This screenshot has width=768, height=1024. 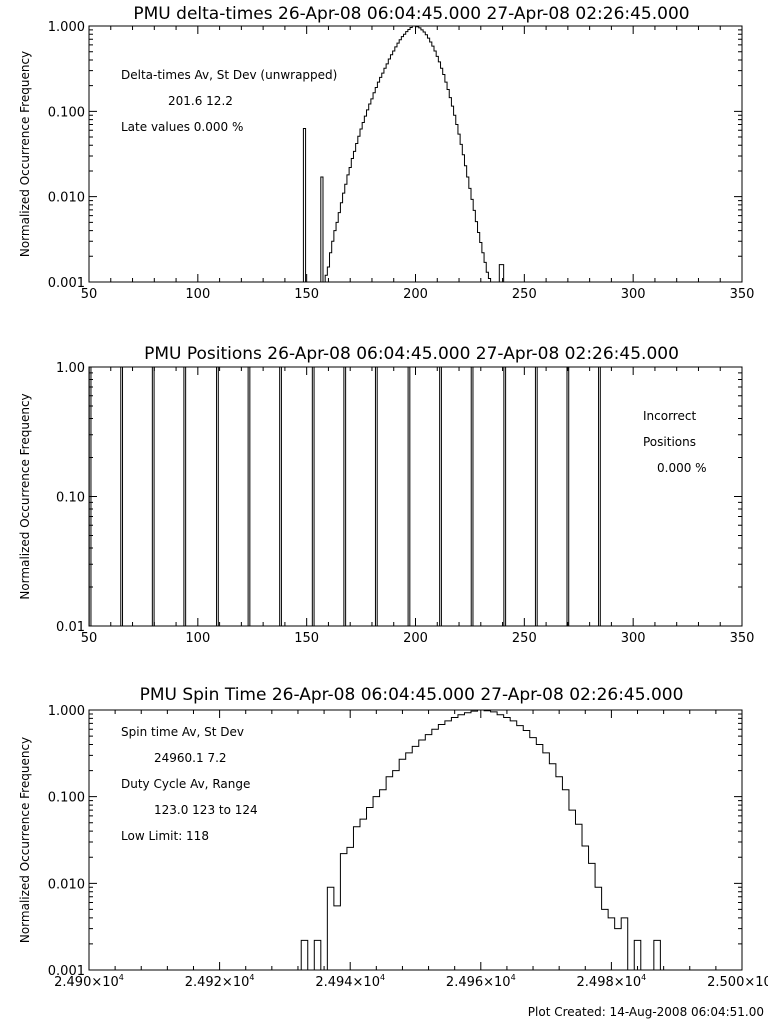 What do you see at coordinates (200, 101) in the screenshot?
I see `annotation-text: 201.6 12.2` at bounding box center [200, 101].